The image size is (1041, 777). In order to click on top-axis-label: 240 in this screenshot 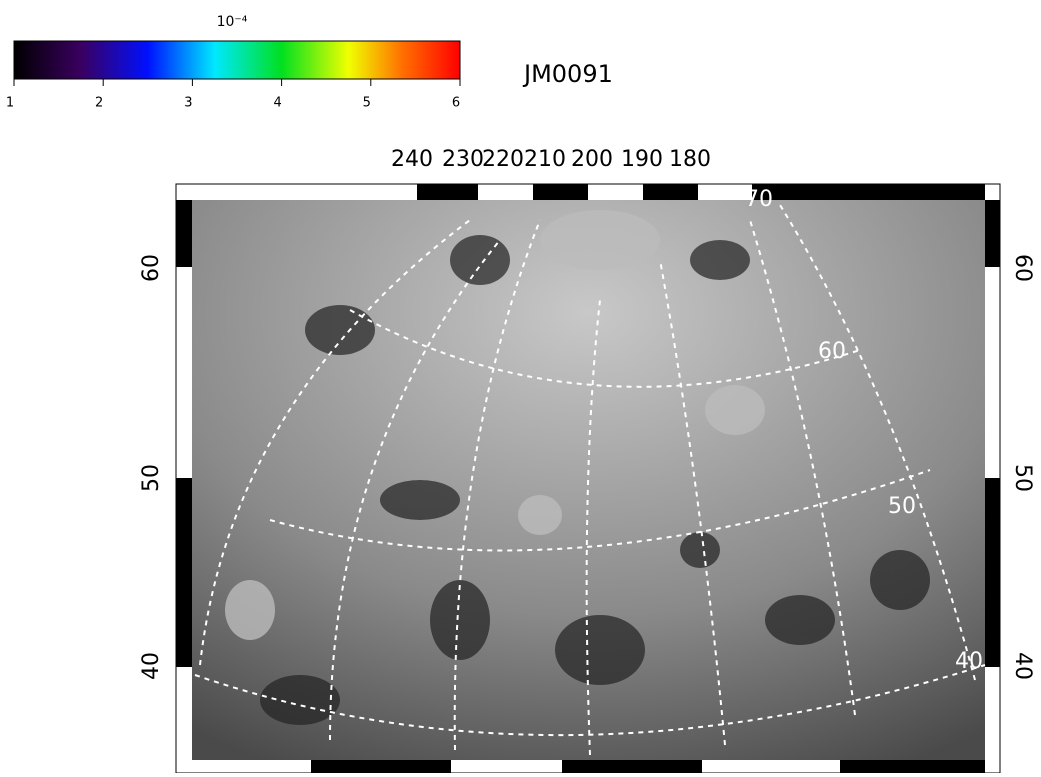, I will do `click(412, 159)`.